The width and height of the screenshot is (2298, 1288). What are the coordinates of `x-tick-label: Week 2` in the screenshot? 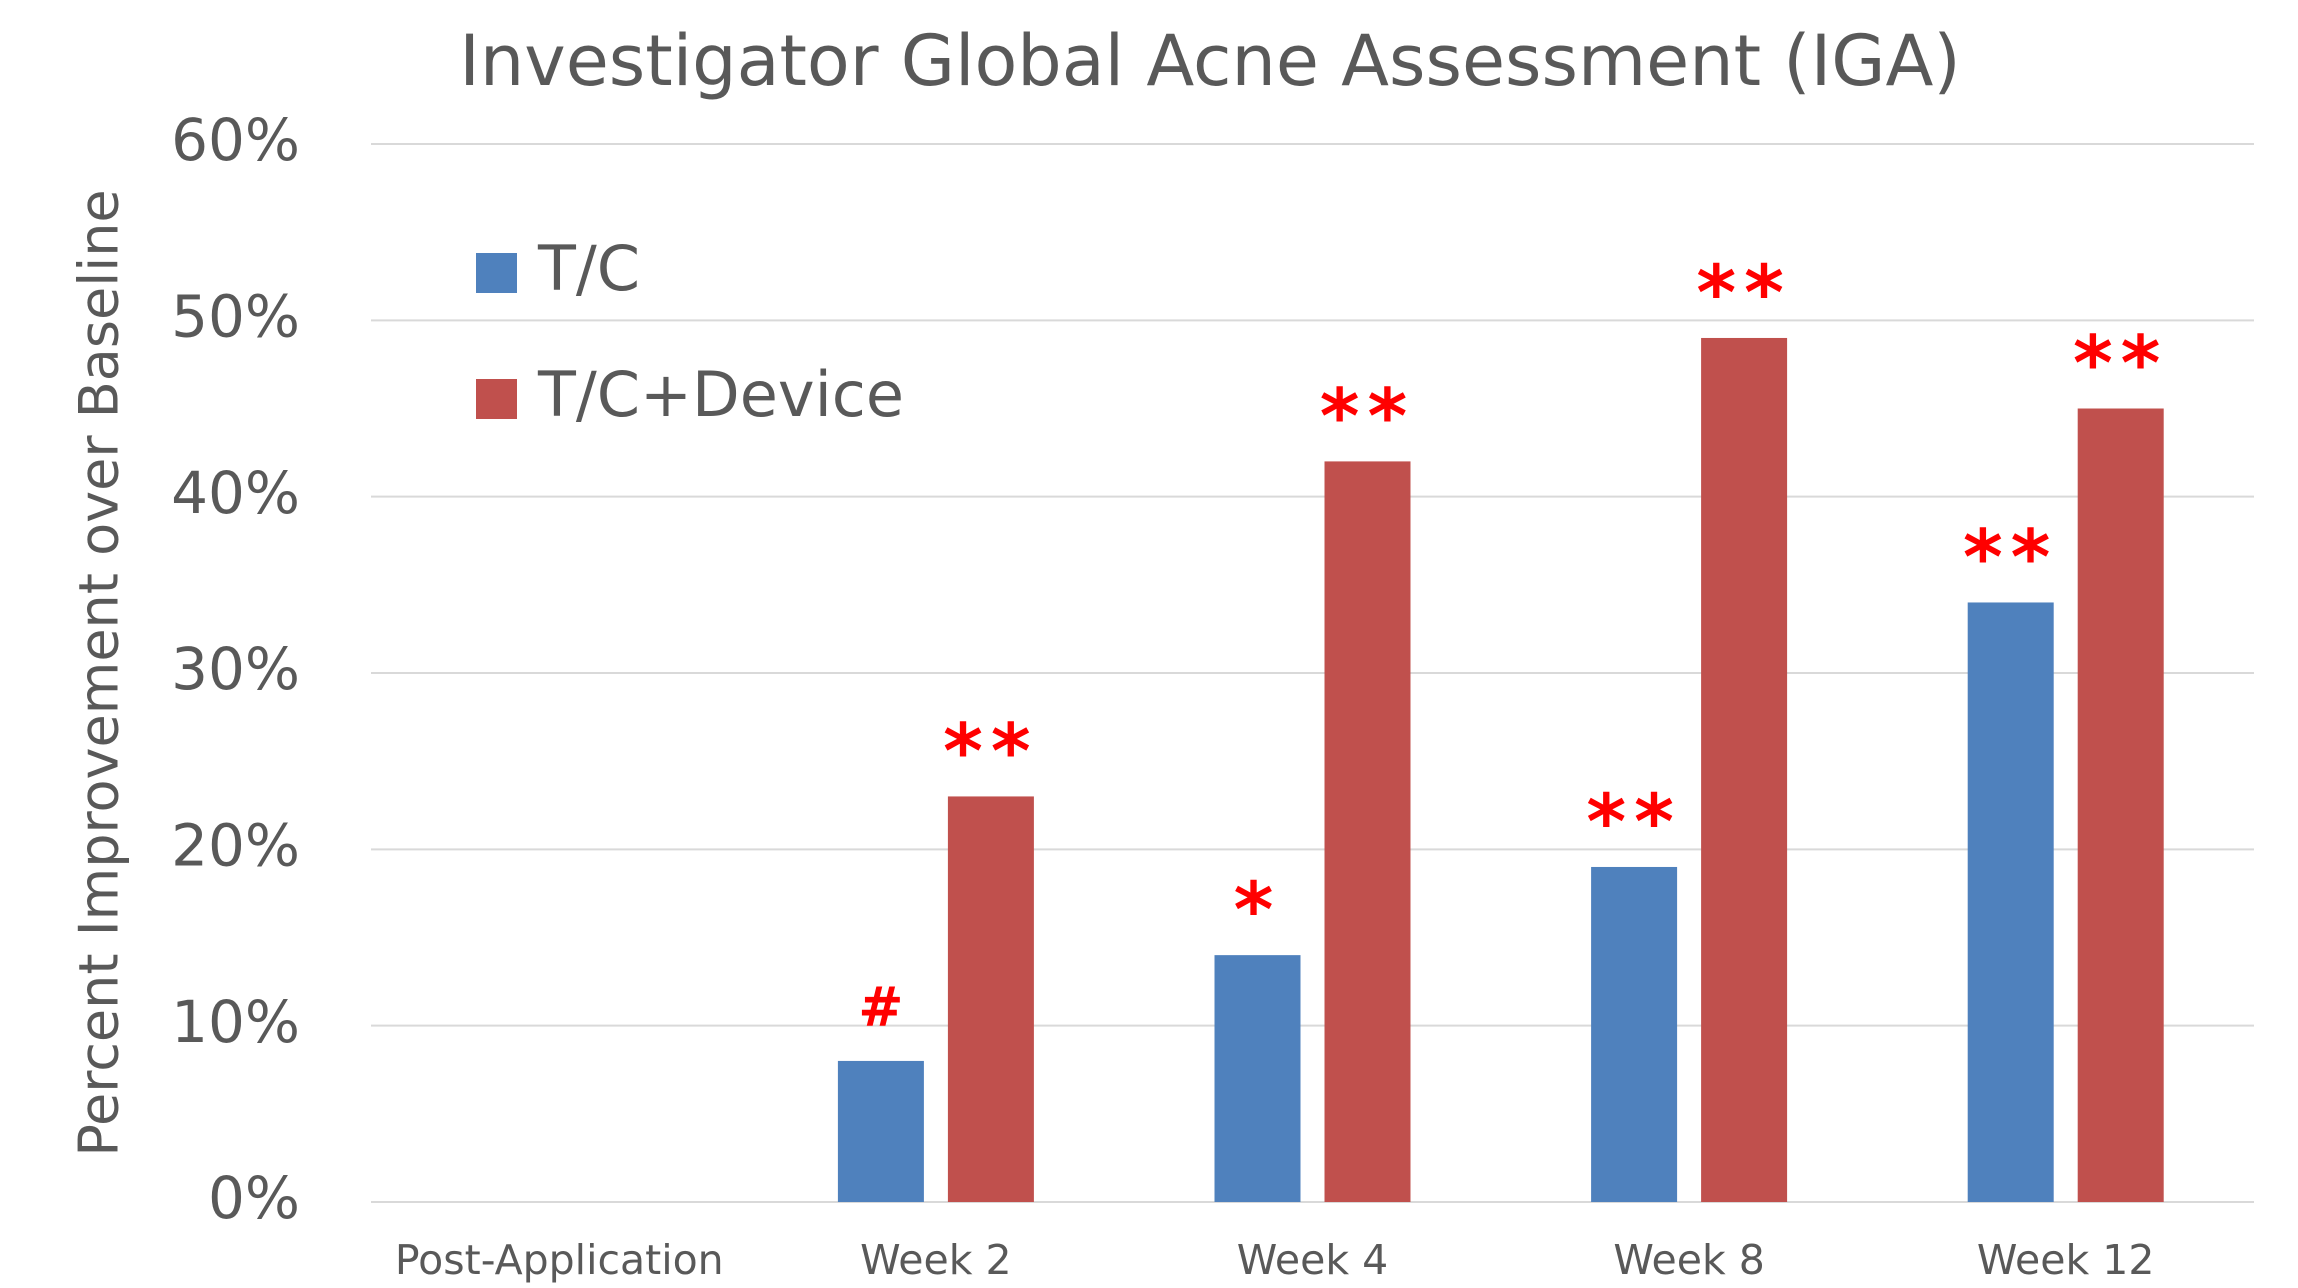 It's located at (935, 1260).